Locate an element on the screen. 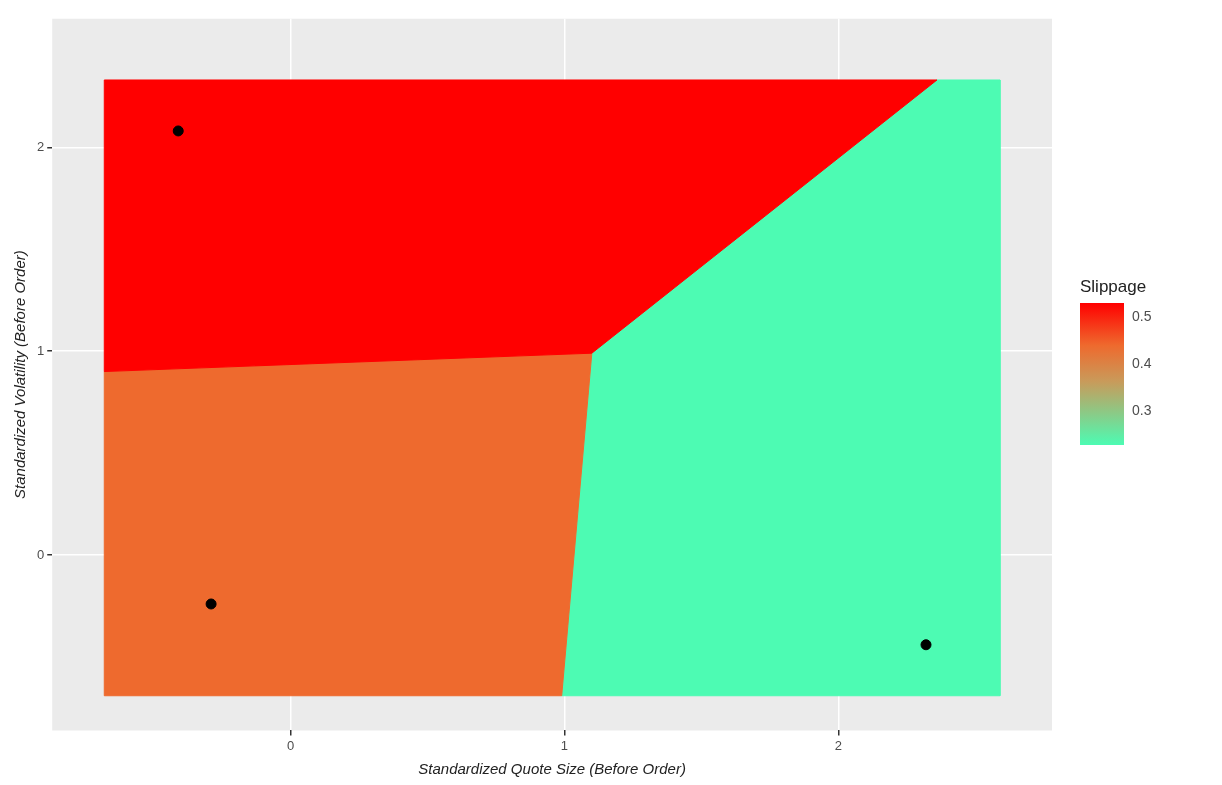 The height and width of the screenshot is (785, 1222). color-bar-title: Slippage is located at coordinates (1114, 286).